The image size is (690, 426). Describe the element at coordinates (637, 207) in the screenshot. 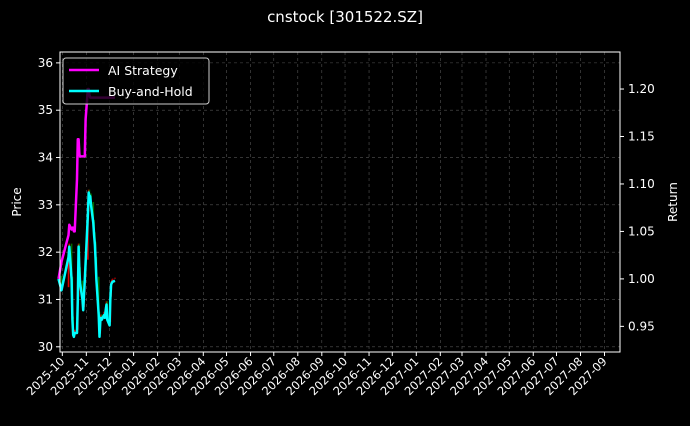

I see `y-axis-right: 0.95 1.00 1.05 1.10 1.15 1.20` at that location.